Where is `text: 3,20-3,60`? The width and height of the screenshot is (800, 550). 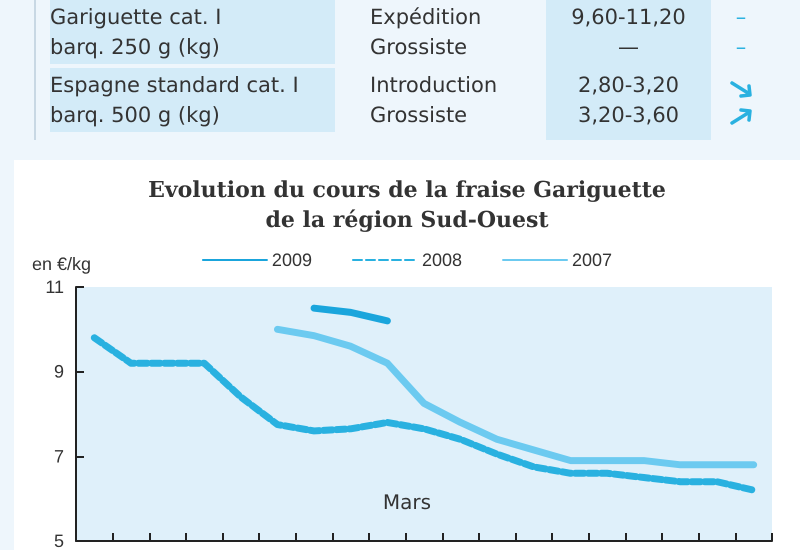 text: 3,20-3,60 is located at coordinates (628, 115).